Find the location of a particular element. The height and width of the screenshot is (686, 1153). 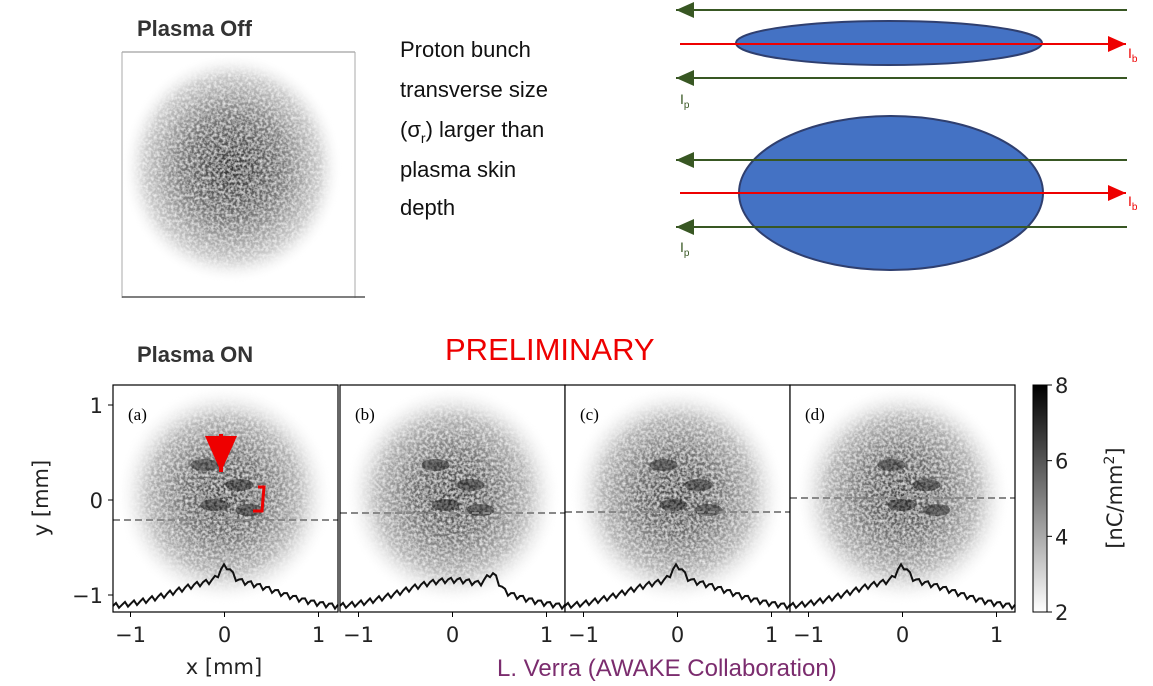

panel-border is located at coordinates (225, 498).